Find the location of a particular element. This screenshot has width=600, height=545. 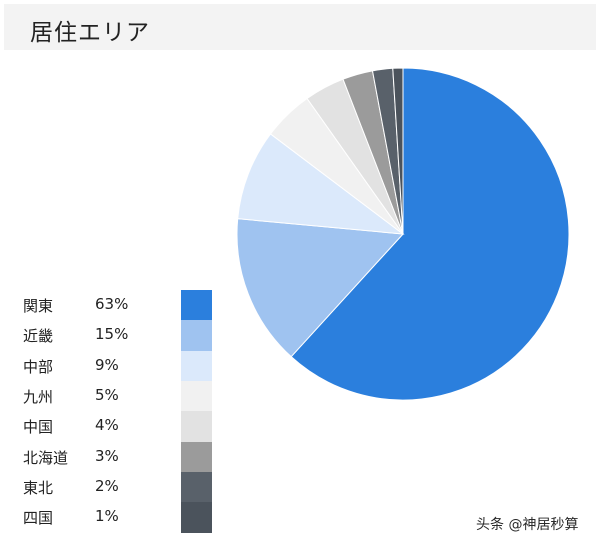

legend-value: 4% is located at coordinates (107, 425).